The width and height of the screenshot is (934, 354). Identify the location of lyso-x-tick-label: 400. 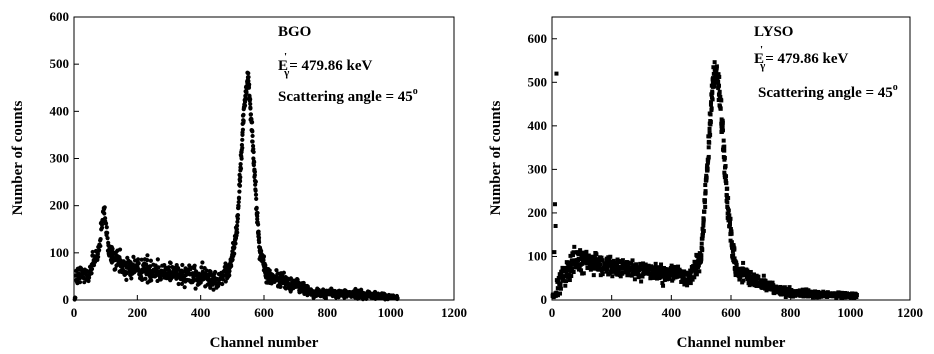
(672, 312).